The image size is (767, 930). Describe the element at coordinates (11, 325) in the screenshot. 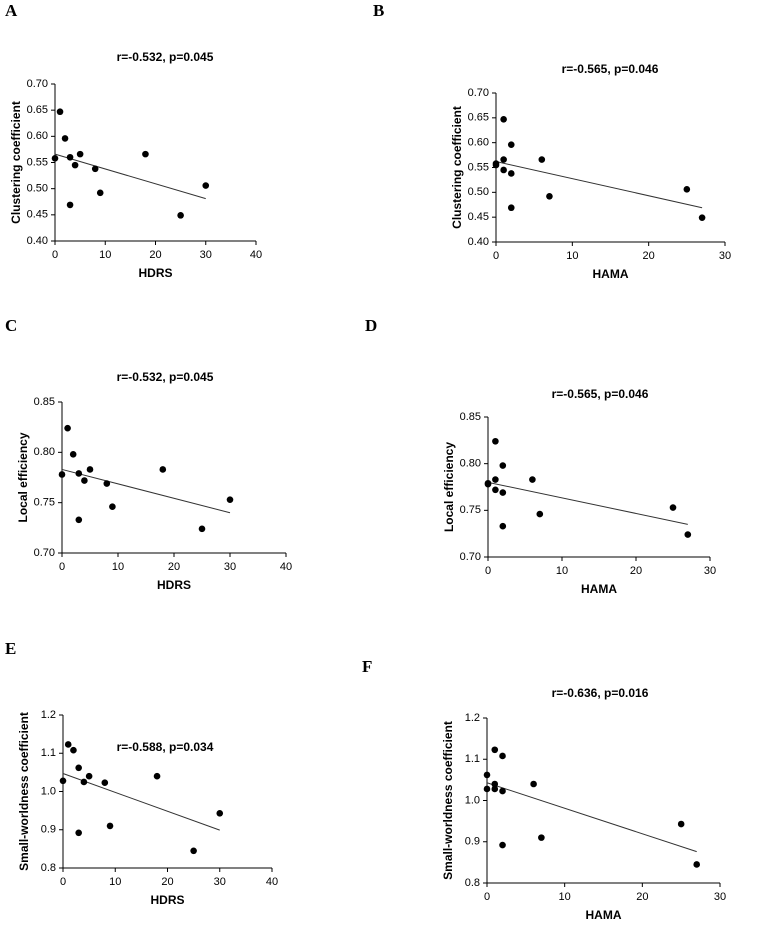

I see `panel-label: C` at that location.